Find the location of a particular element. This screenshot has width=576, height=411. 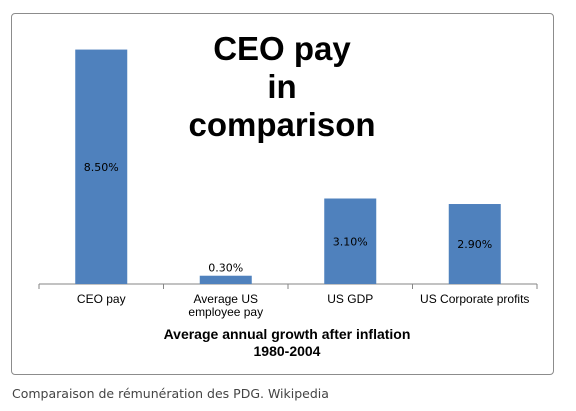

chart-title-line-1: CEO pay is located at coordinates (282, 48).